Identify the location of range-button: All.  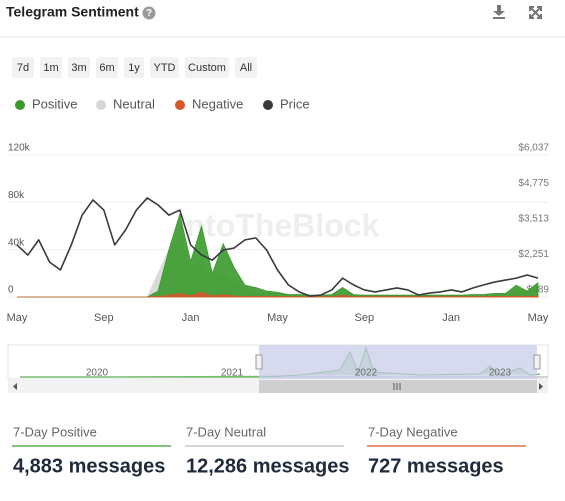
(246, 67).